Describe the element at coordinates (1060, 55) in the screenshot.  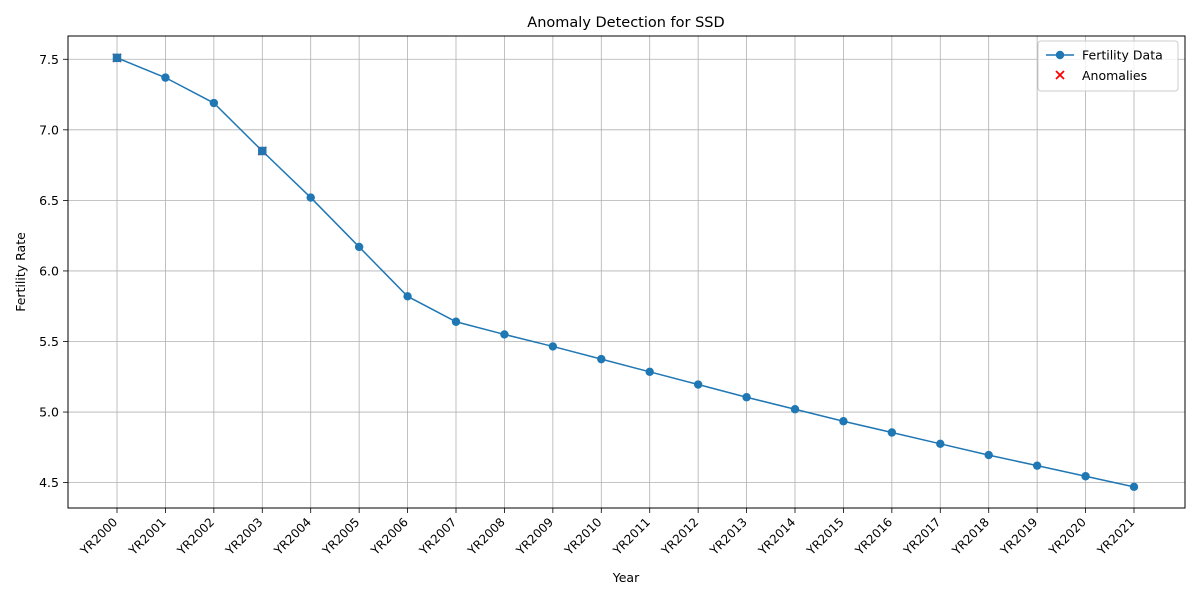
I see `legend-marker-swatch` at that location.